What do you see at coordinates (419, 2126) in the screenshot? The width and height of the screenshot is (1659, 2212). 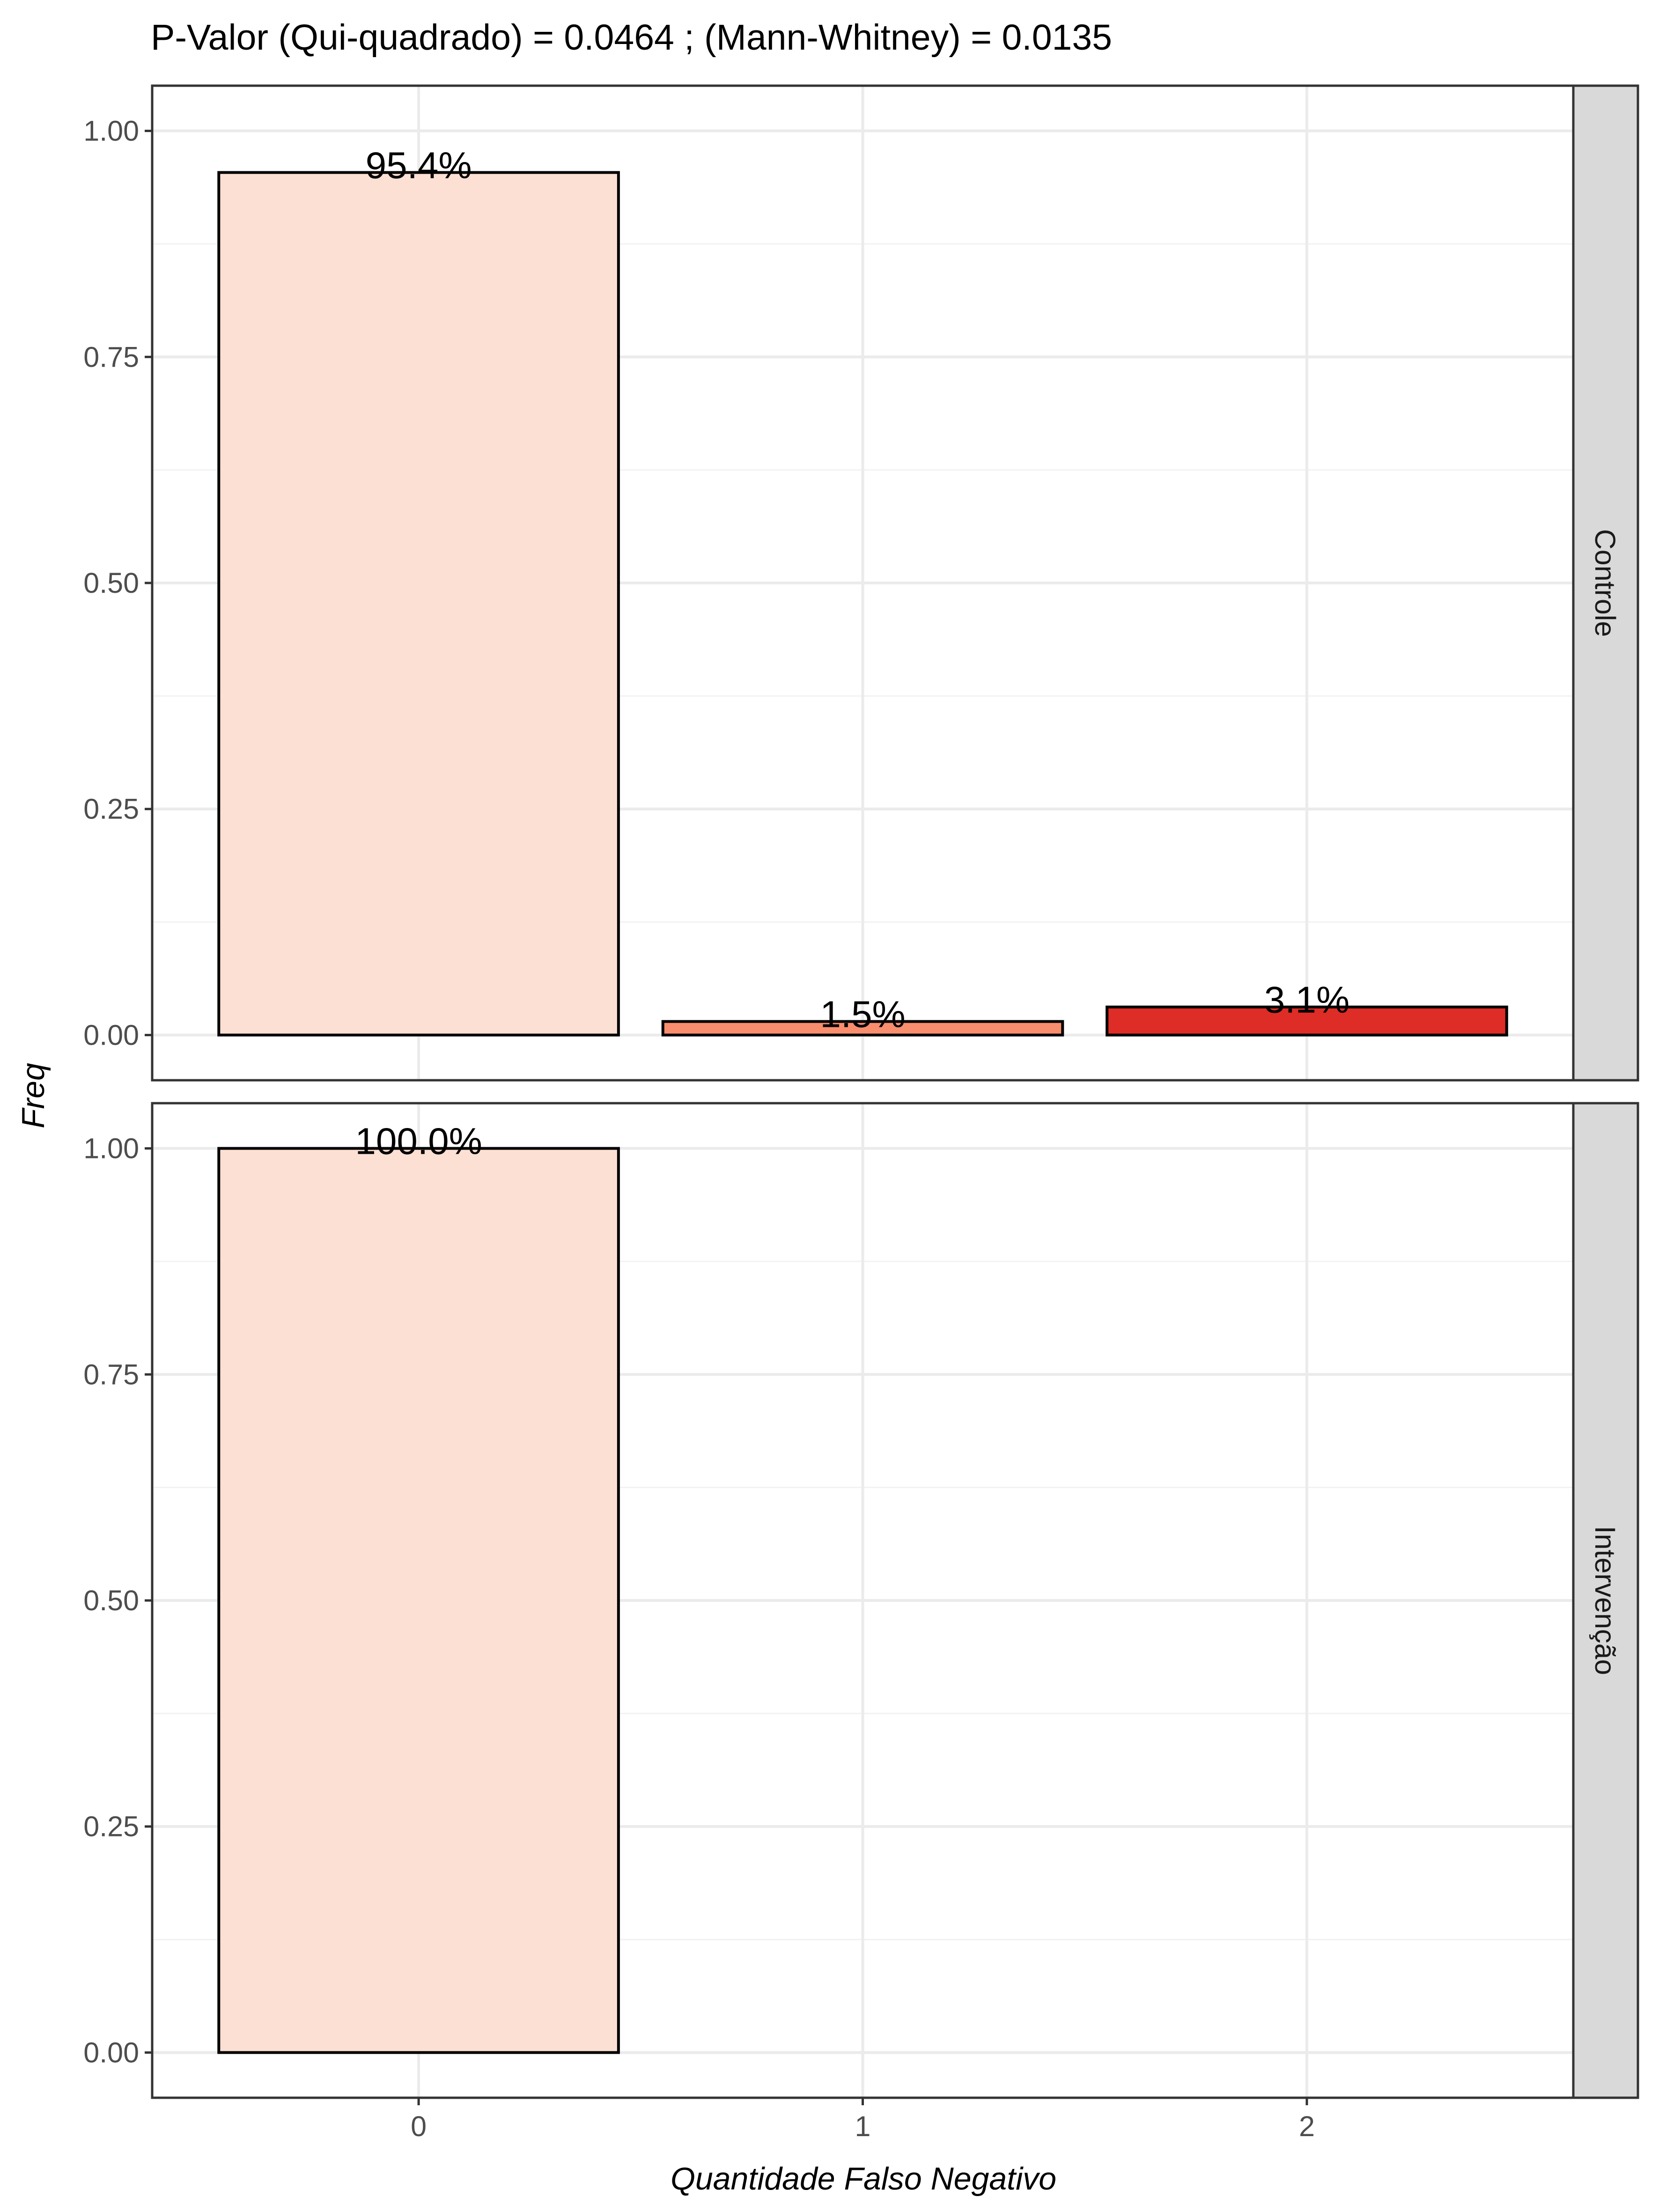 I see `x-tick-label: 0` at bounding box center [419, 2126].